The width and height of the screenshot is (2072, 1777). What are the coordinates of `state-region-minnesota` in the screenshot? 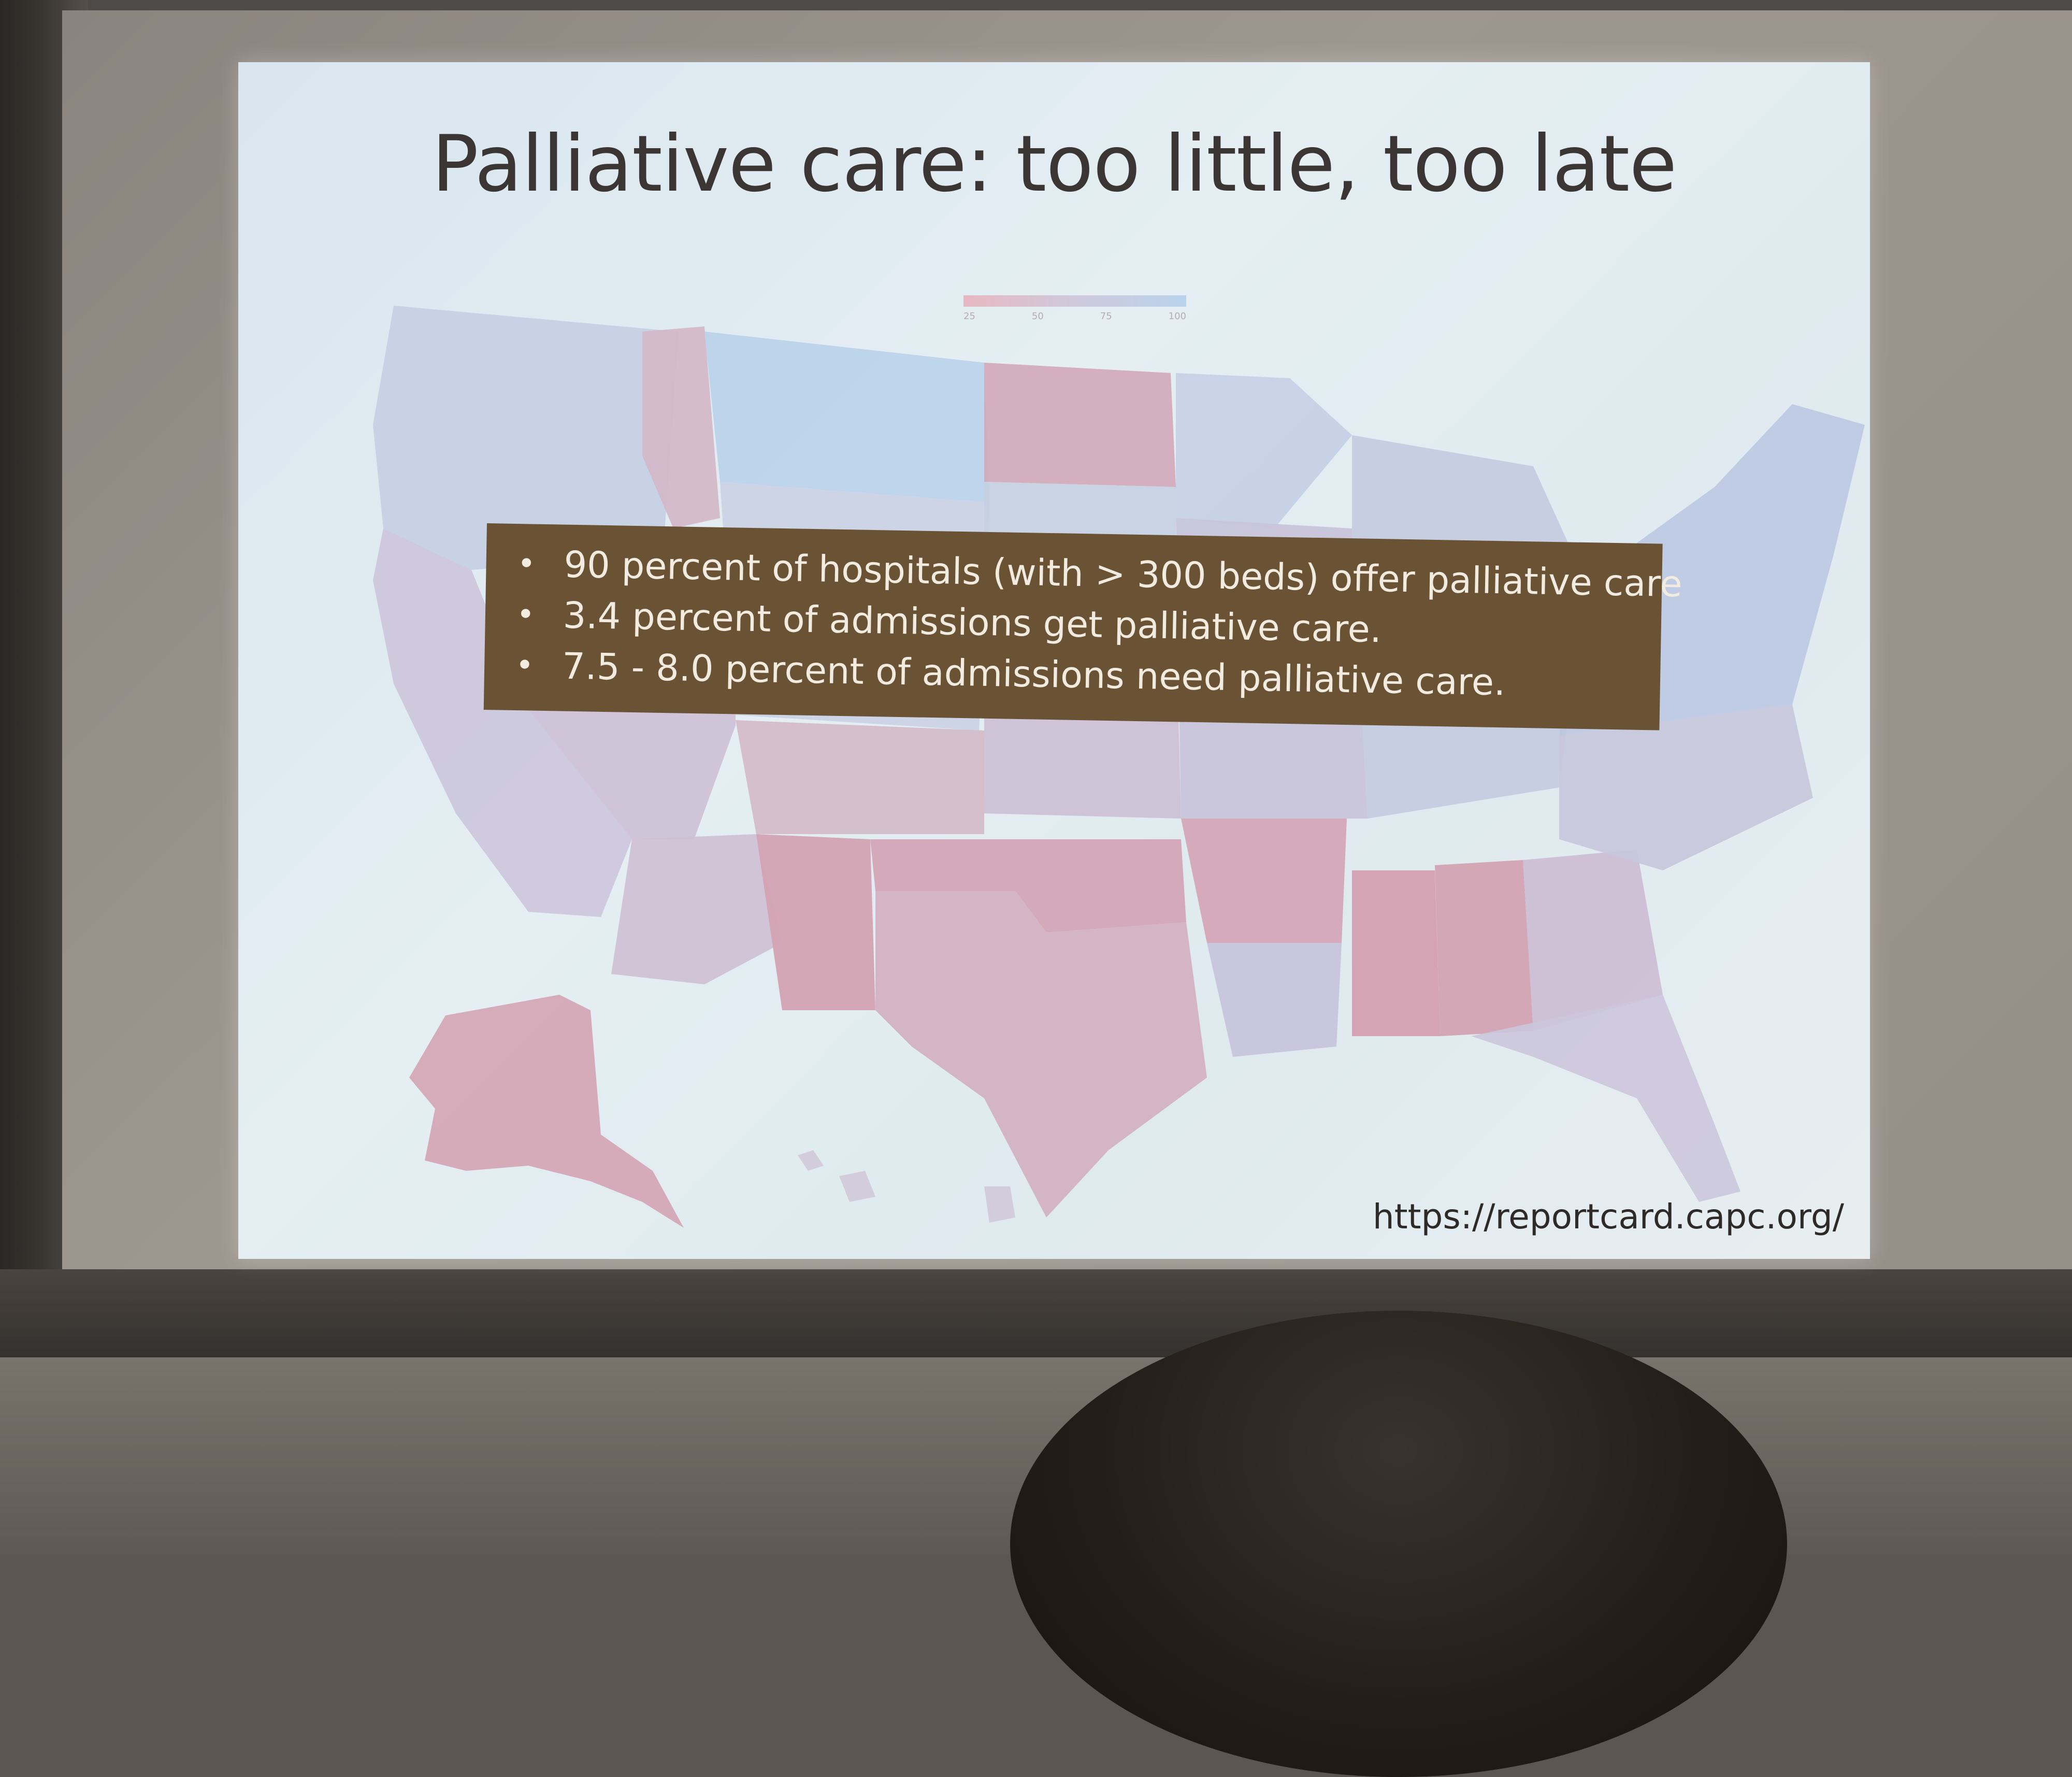 It's located at (1264, 450).